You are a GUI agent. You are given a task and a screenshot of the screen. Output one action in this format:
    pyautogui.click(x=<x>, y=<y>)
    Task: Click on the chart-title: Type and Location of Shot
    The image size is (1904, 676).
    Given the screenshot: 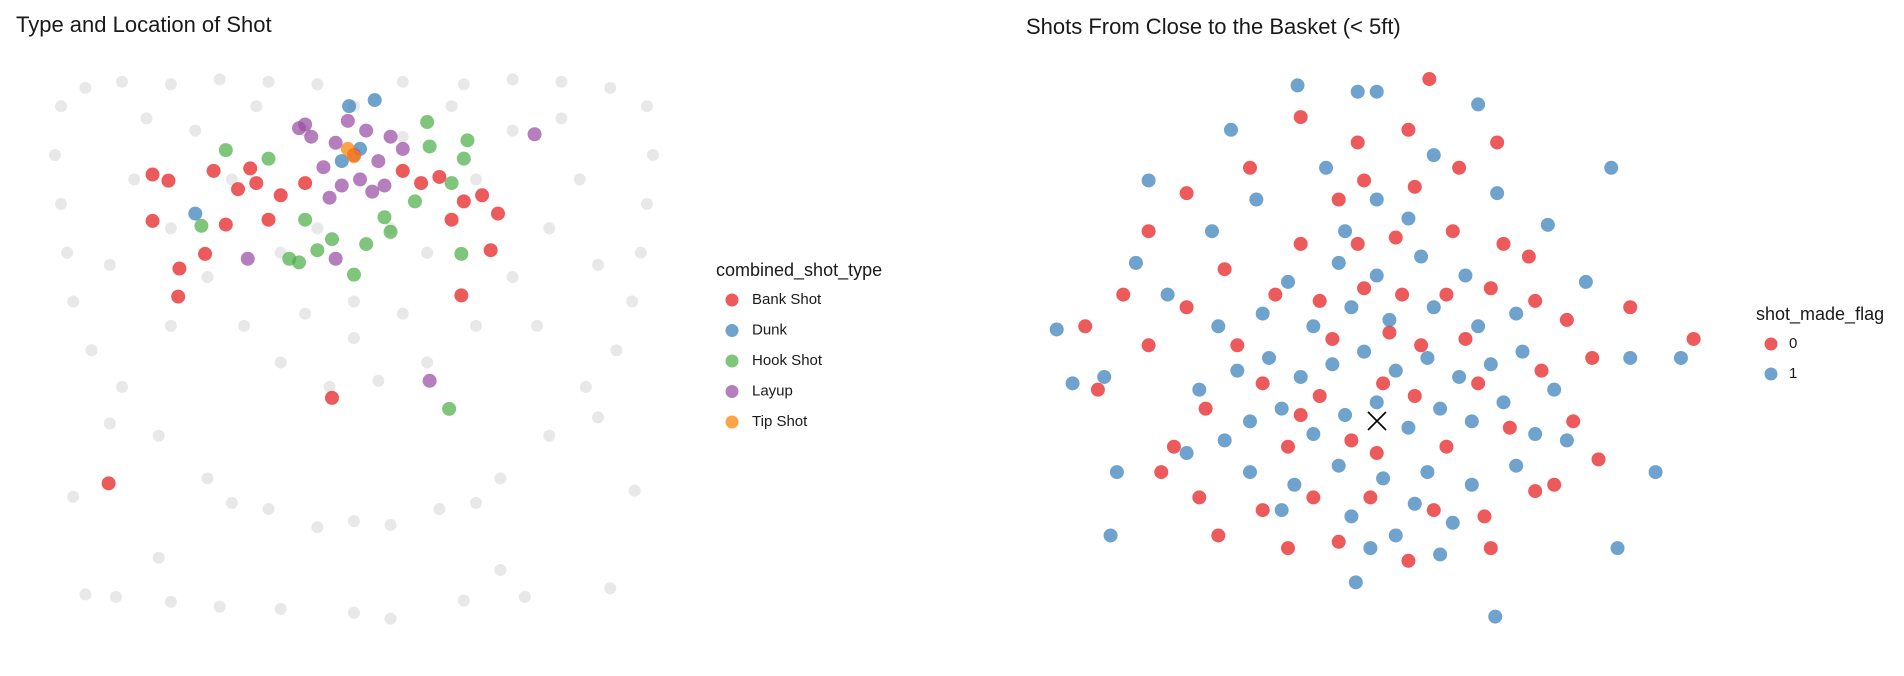 What is the action you would take?
    pyautogui.click(x=144, y=24)
    